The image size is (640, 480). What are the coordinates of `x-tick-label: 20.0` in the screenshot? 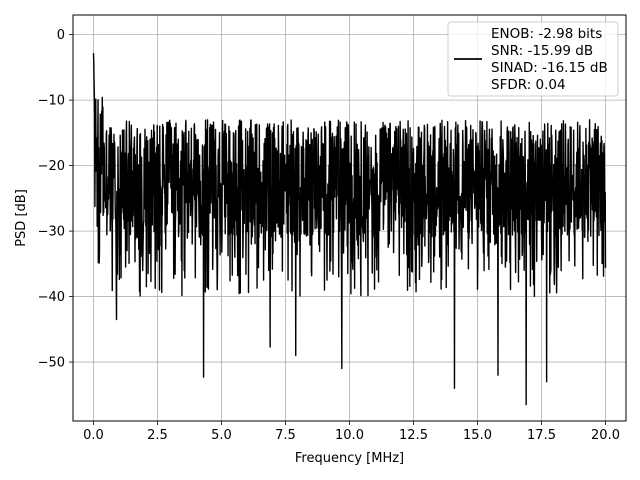 It's located at (605, 435).